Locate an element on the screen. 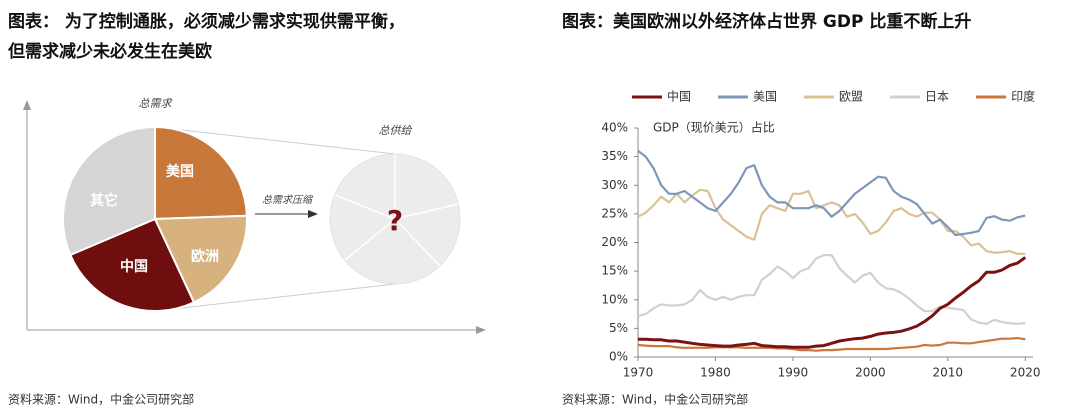 Image resolution: width=1080 pixels, height=414 pixels. legend-label: 美国 is located at coordinates (765, 97).